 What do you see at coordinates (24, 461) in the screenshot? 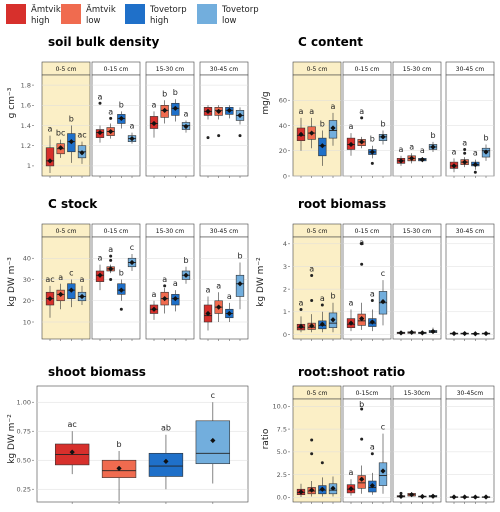
I see `y-tick-label: 0.50` at bounding box center [24, 461].